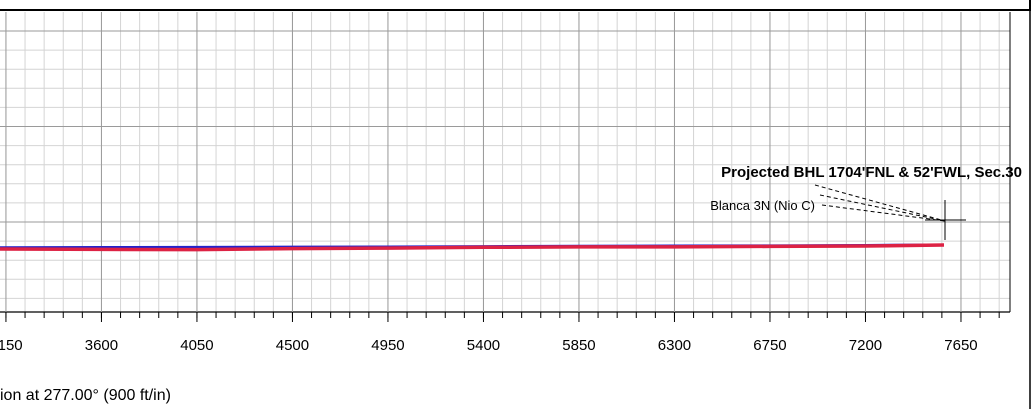 This screenshot has height=409, width=1036. Describe the element at coordinates (483, 345) in the screenshot. I see `x-tick-label: 5400` at that location.